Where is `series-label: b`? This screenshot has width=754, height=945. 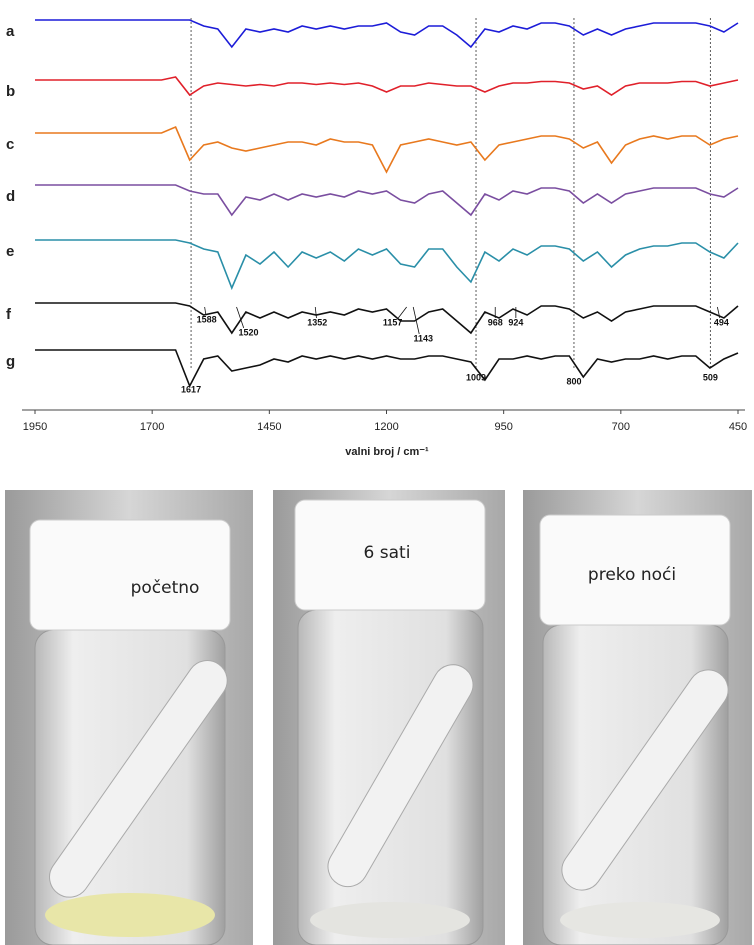
series-label: b is located at coordinates (10, 91).